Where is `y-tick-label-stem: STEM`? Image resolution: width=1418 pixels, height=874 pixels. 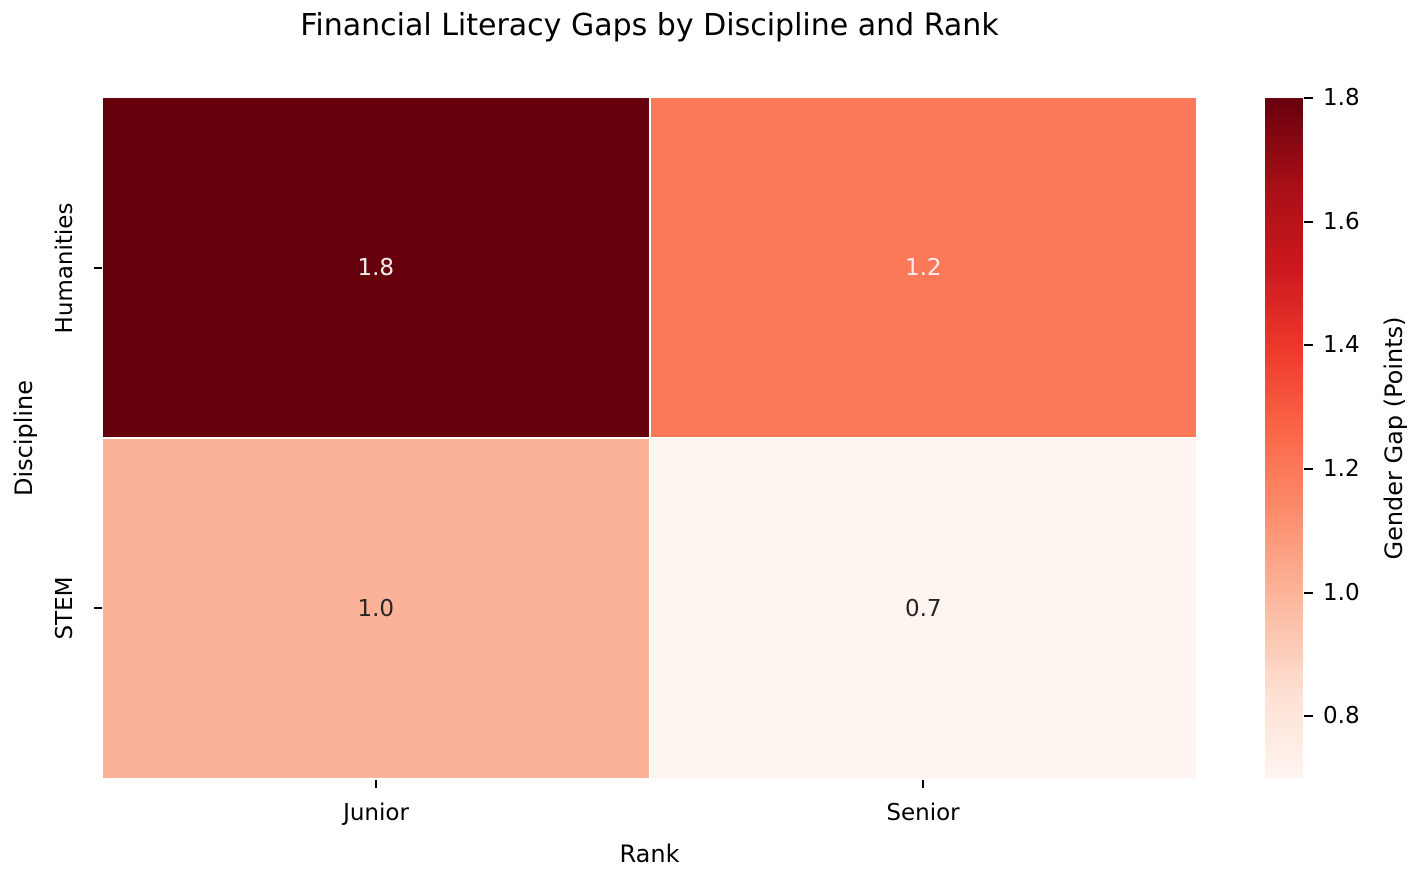
y-tick-label-stem: STEM is located at coordinates (65, 608).